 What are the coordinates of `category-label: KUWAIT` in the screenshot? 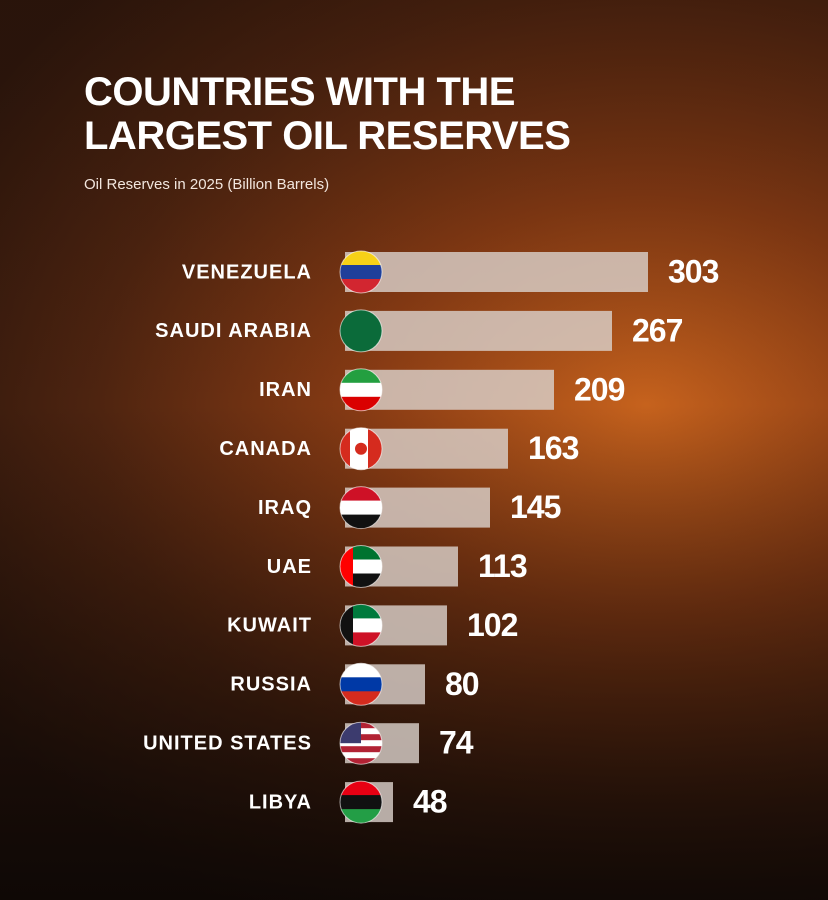 It's located at (269, 626).